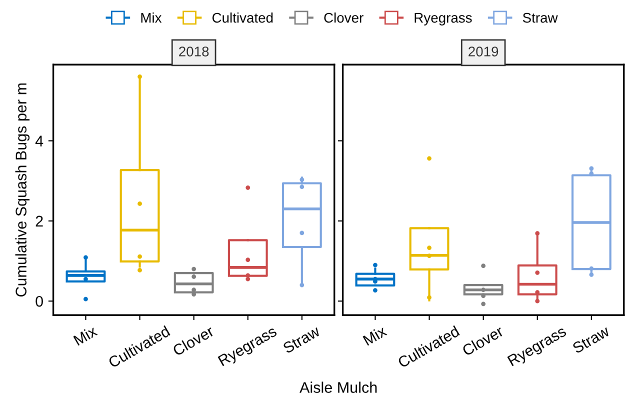 This screenshot has height=404, width=627. I want to click on legend-label: Cultivated, so click(242, 17).